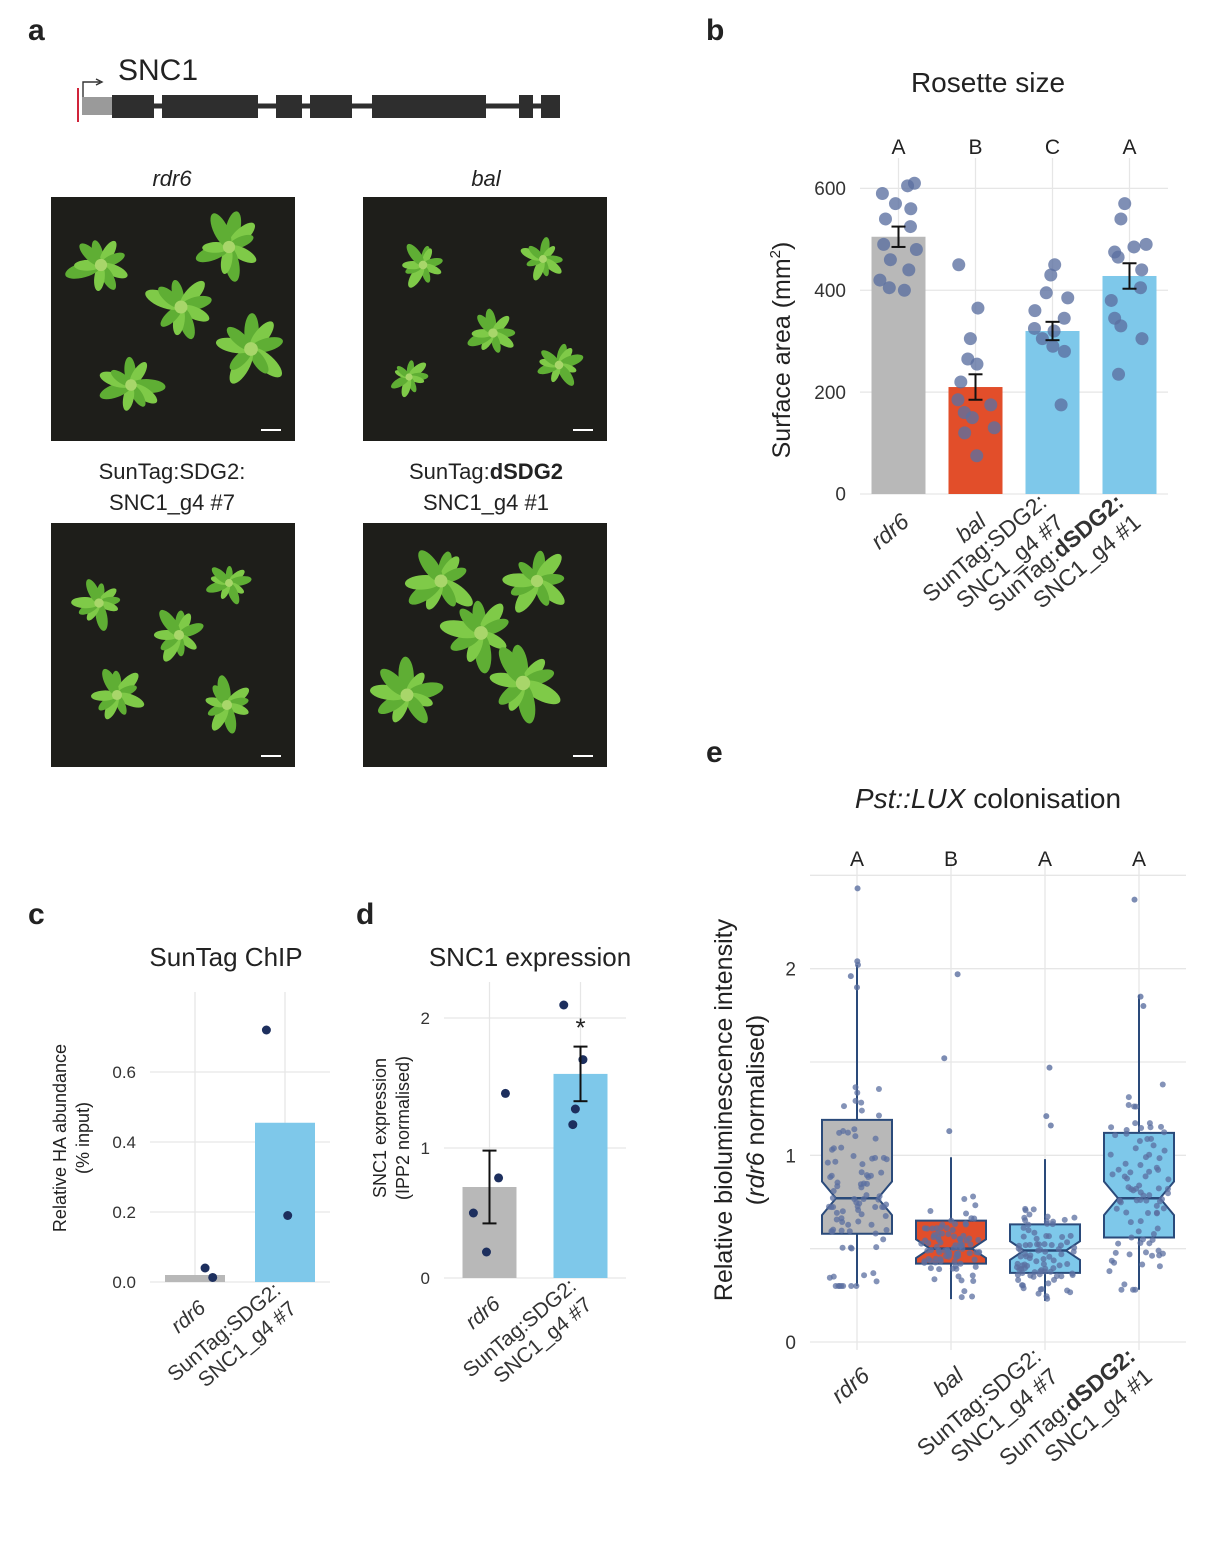 The height and width of the screenshot is (1542, 1214). I want to click on photo-dsdg2, so click(485, 645).